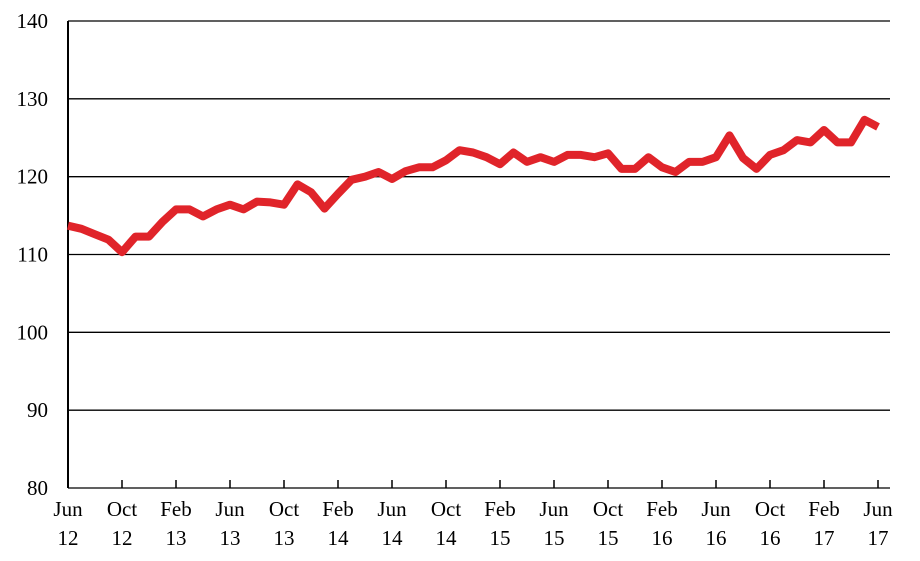 This screenshot has width=920, height=561. I want to click on y-tick-label: 130, so click(33, 99).